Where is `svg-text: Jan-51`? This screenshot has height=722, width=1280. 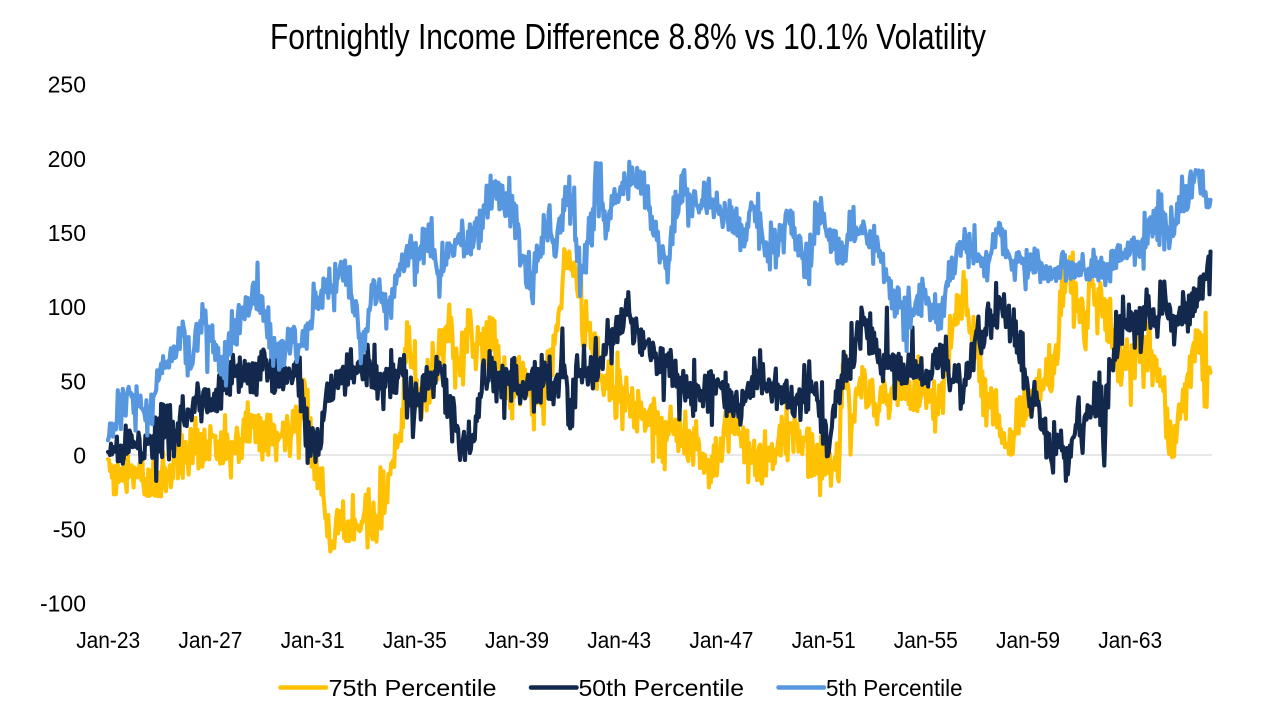 svg-text: Jan-51 is located at coordinates (824, 640).